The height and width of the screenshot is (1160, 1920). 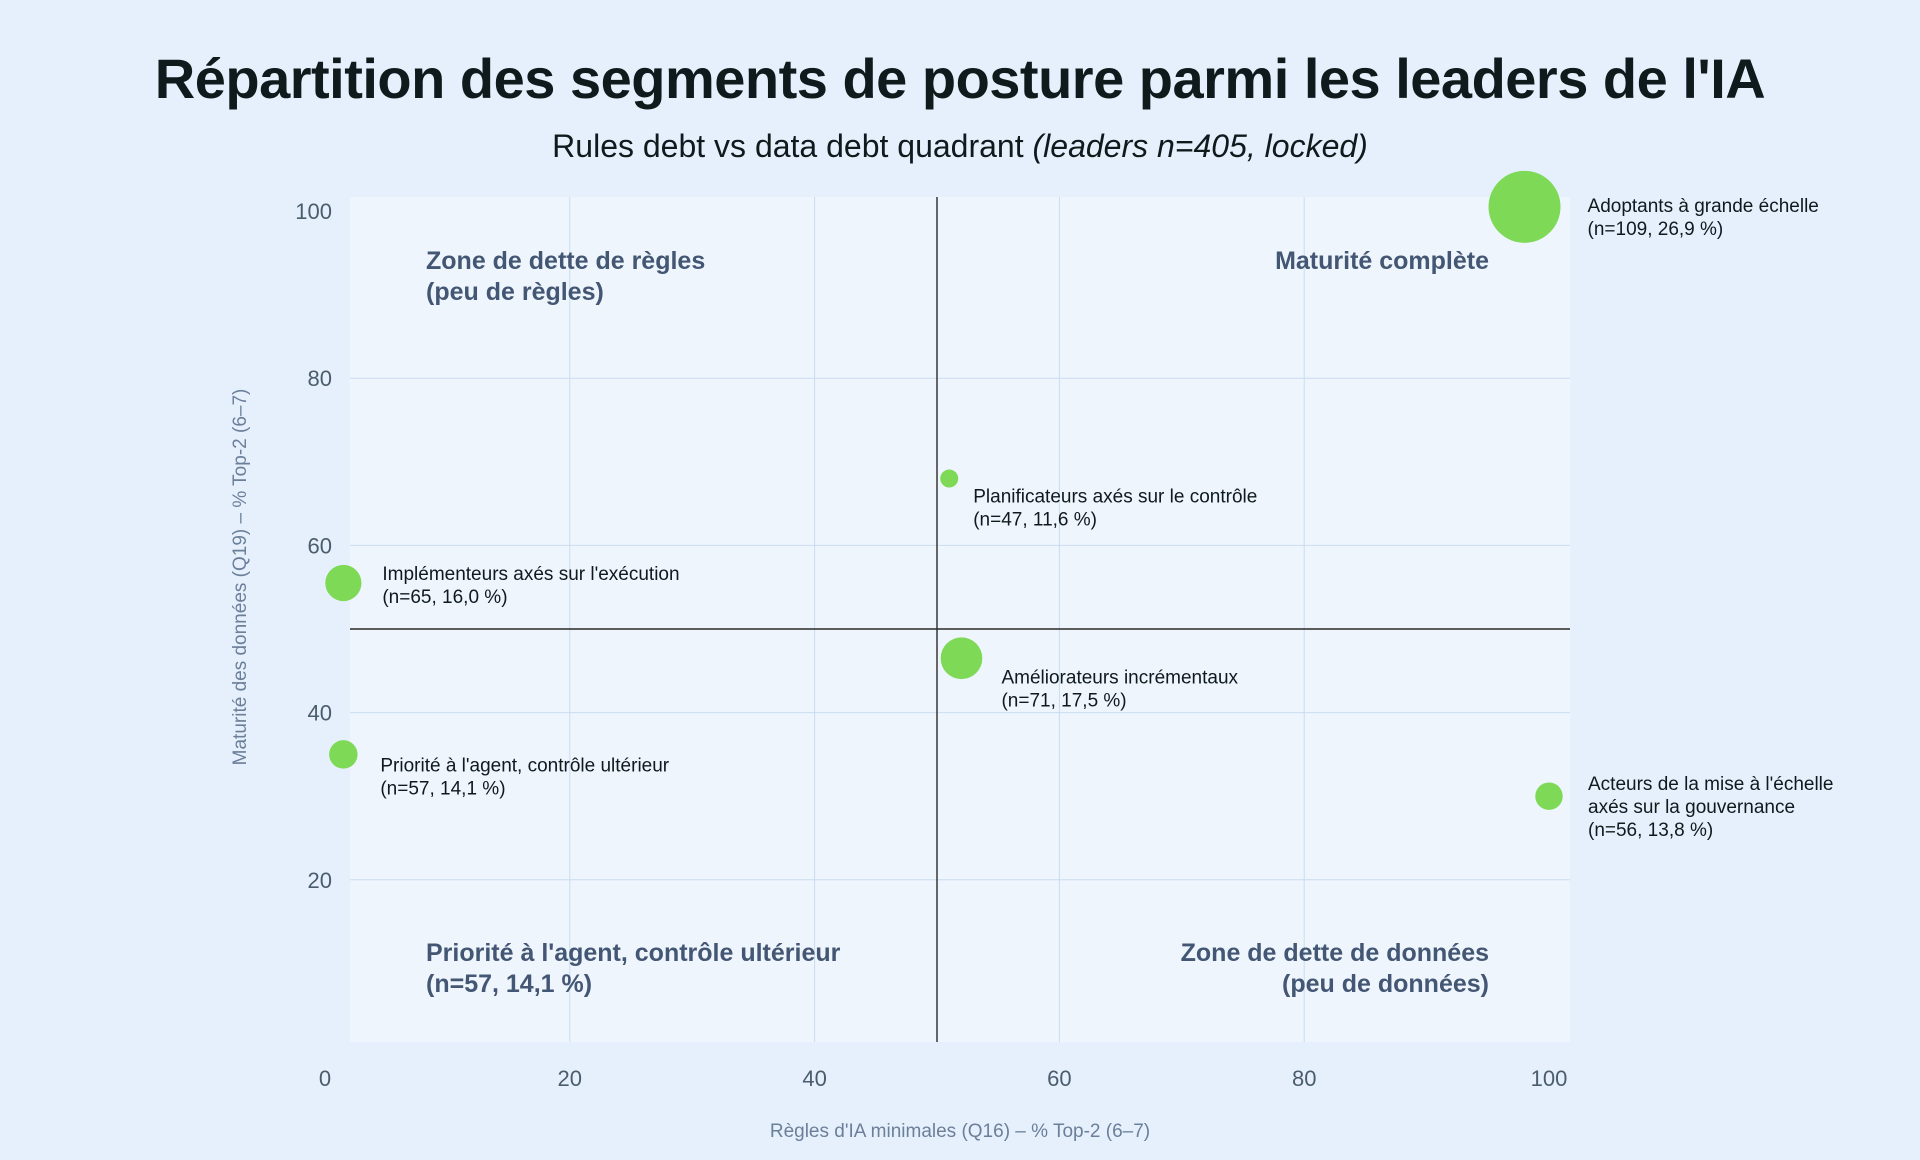 What do you see at coordinates (1549, 1078) in the screenshot?
I see `x-tick-label: 100` at bounding box center [1549, 1078].